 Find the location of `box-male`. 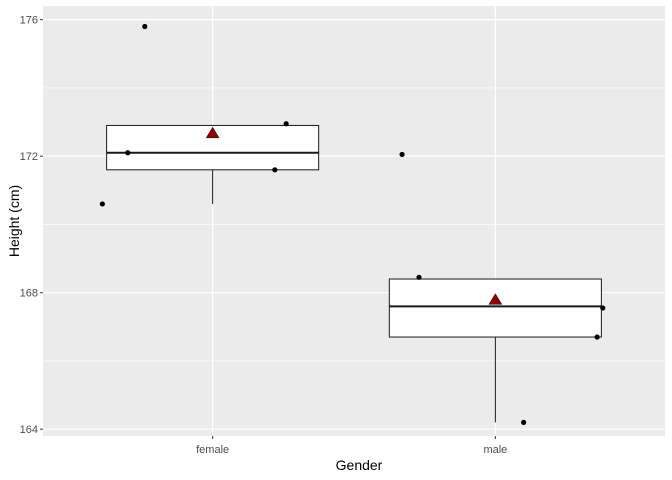

box-male is located at coordinates (495, 308).